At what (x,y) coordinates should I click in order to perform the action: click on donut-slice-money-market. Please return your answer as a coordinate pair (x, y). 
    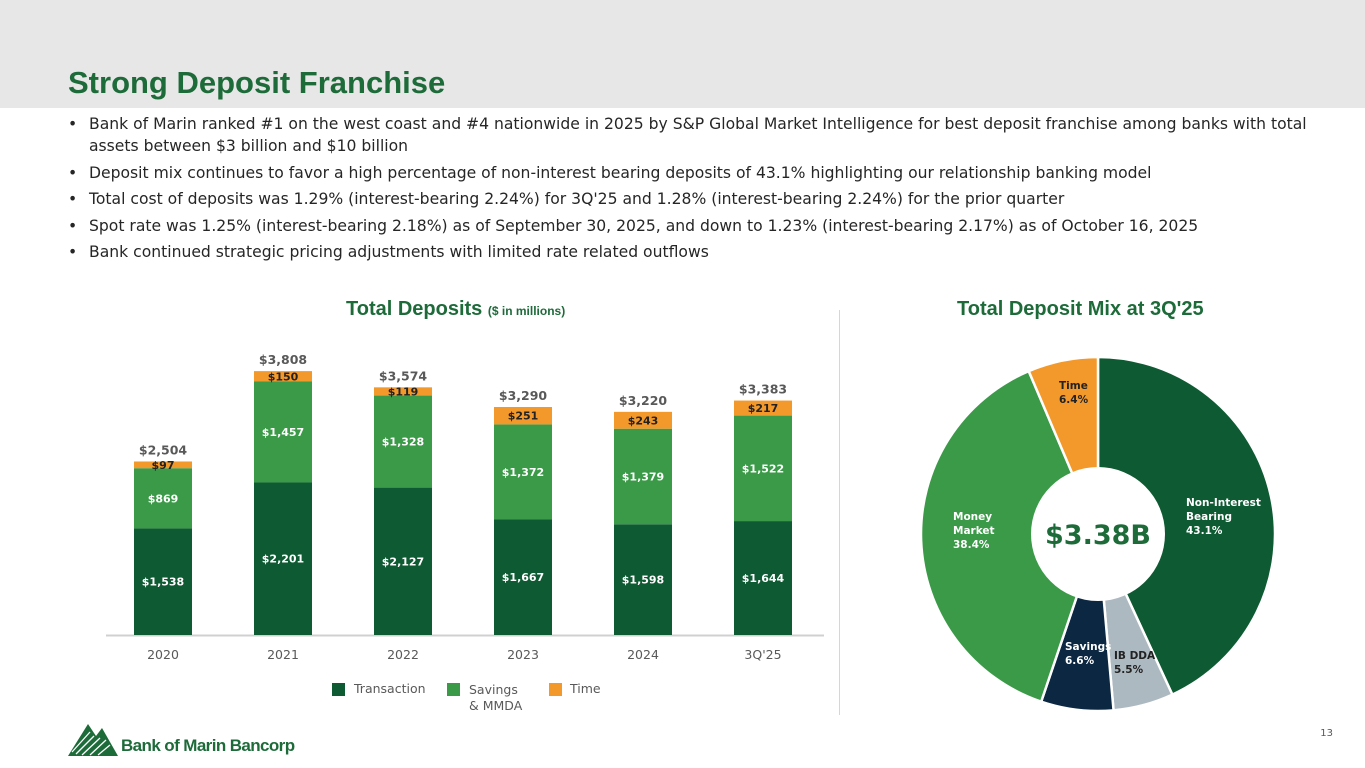
    Looking at the image, I should click on (1009, 536).